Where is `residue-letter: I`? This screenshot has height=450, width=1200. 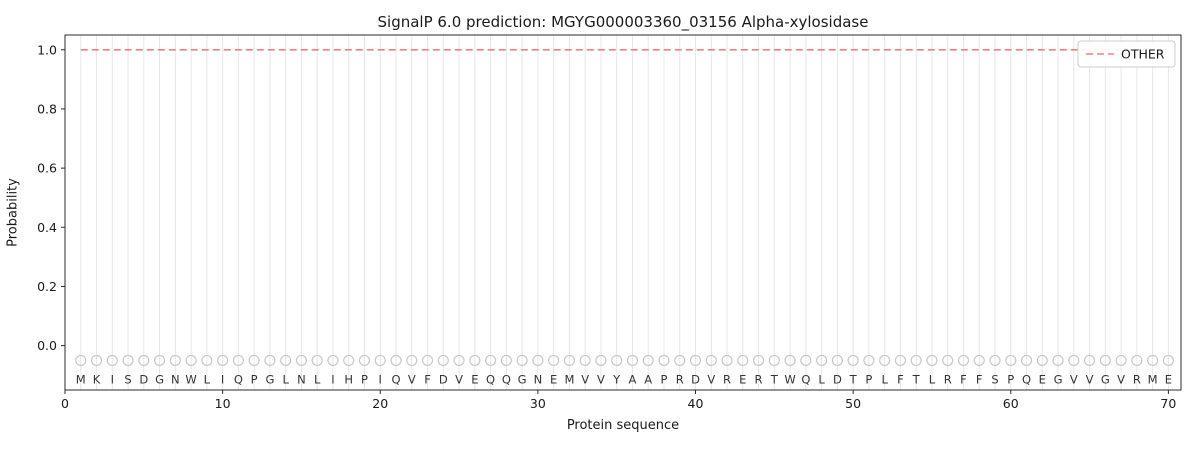 residue-letter: I is located at coordinates (332, 380).